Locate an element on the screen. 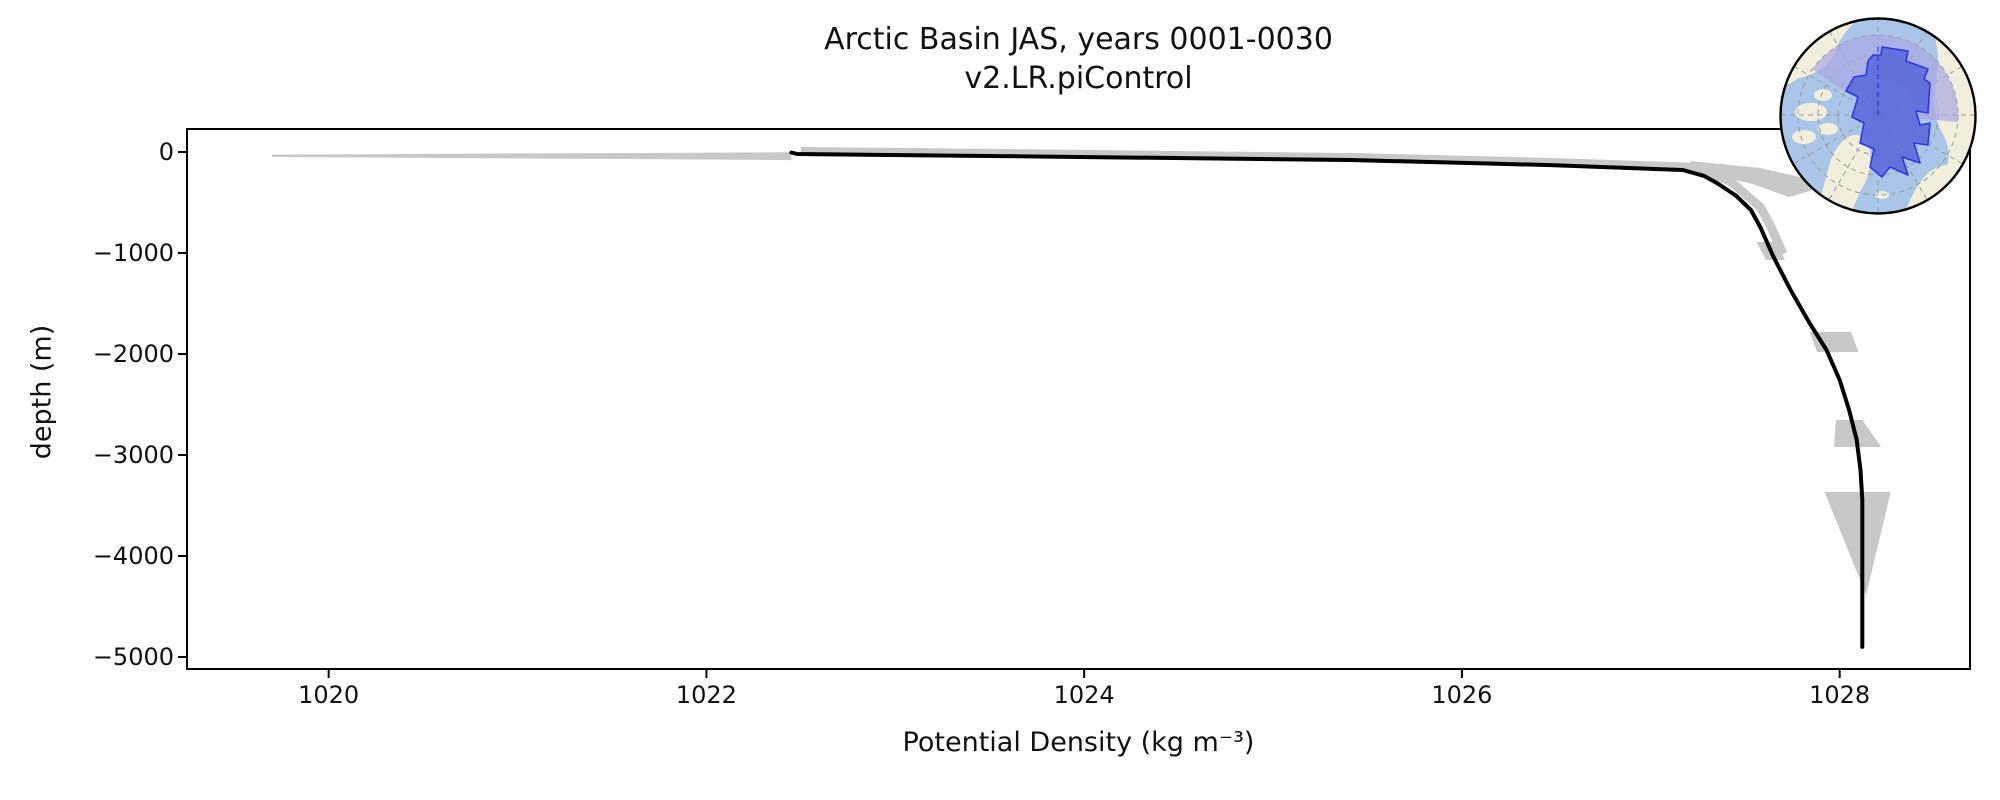  map-region-arctic-basin is located at coordinates (1888, 112).